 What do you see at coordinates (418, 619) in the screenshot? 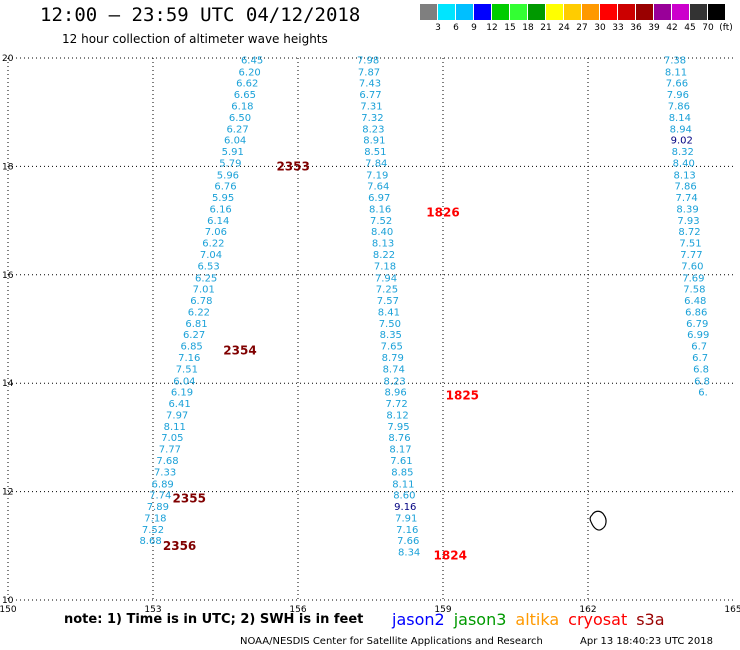
I see `legend-item-jason2: jason2` at bounding box center [418, 619].